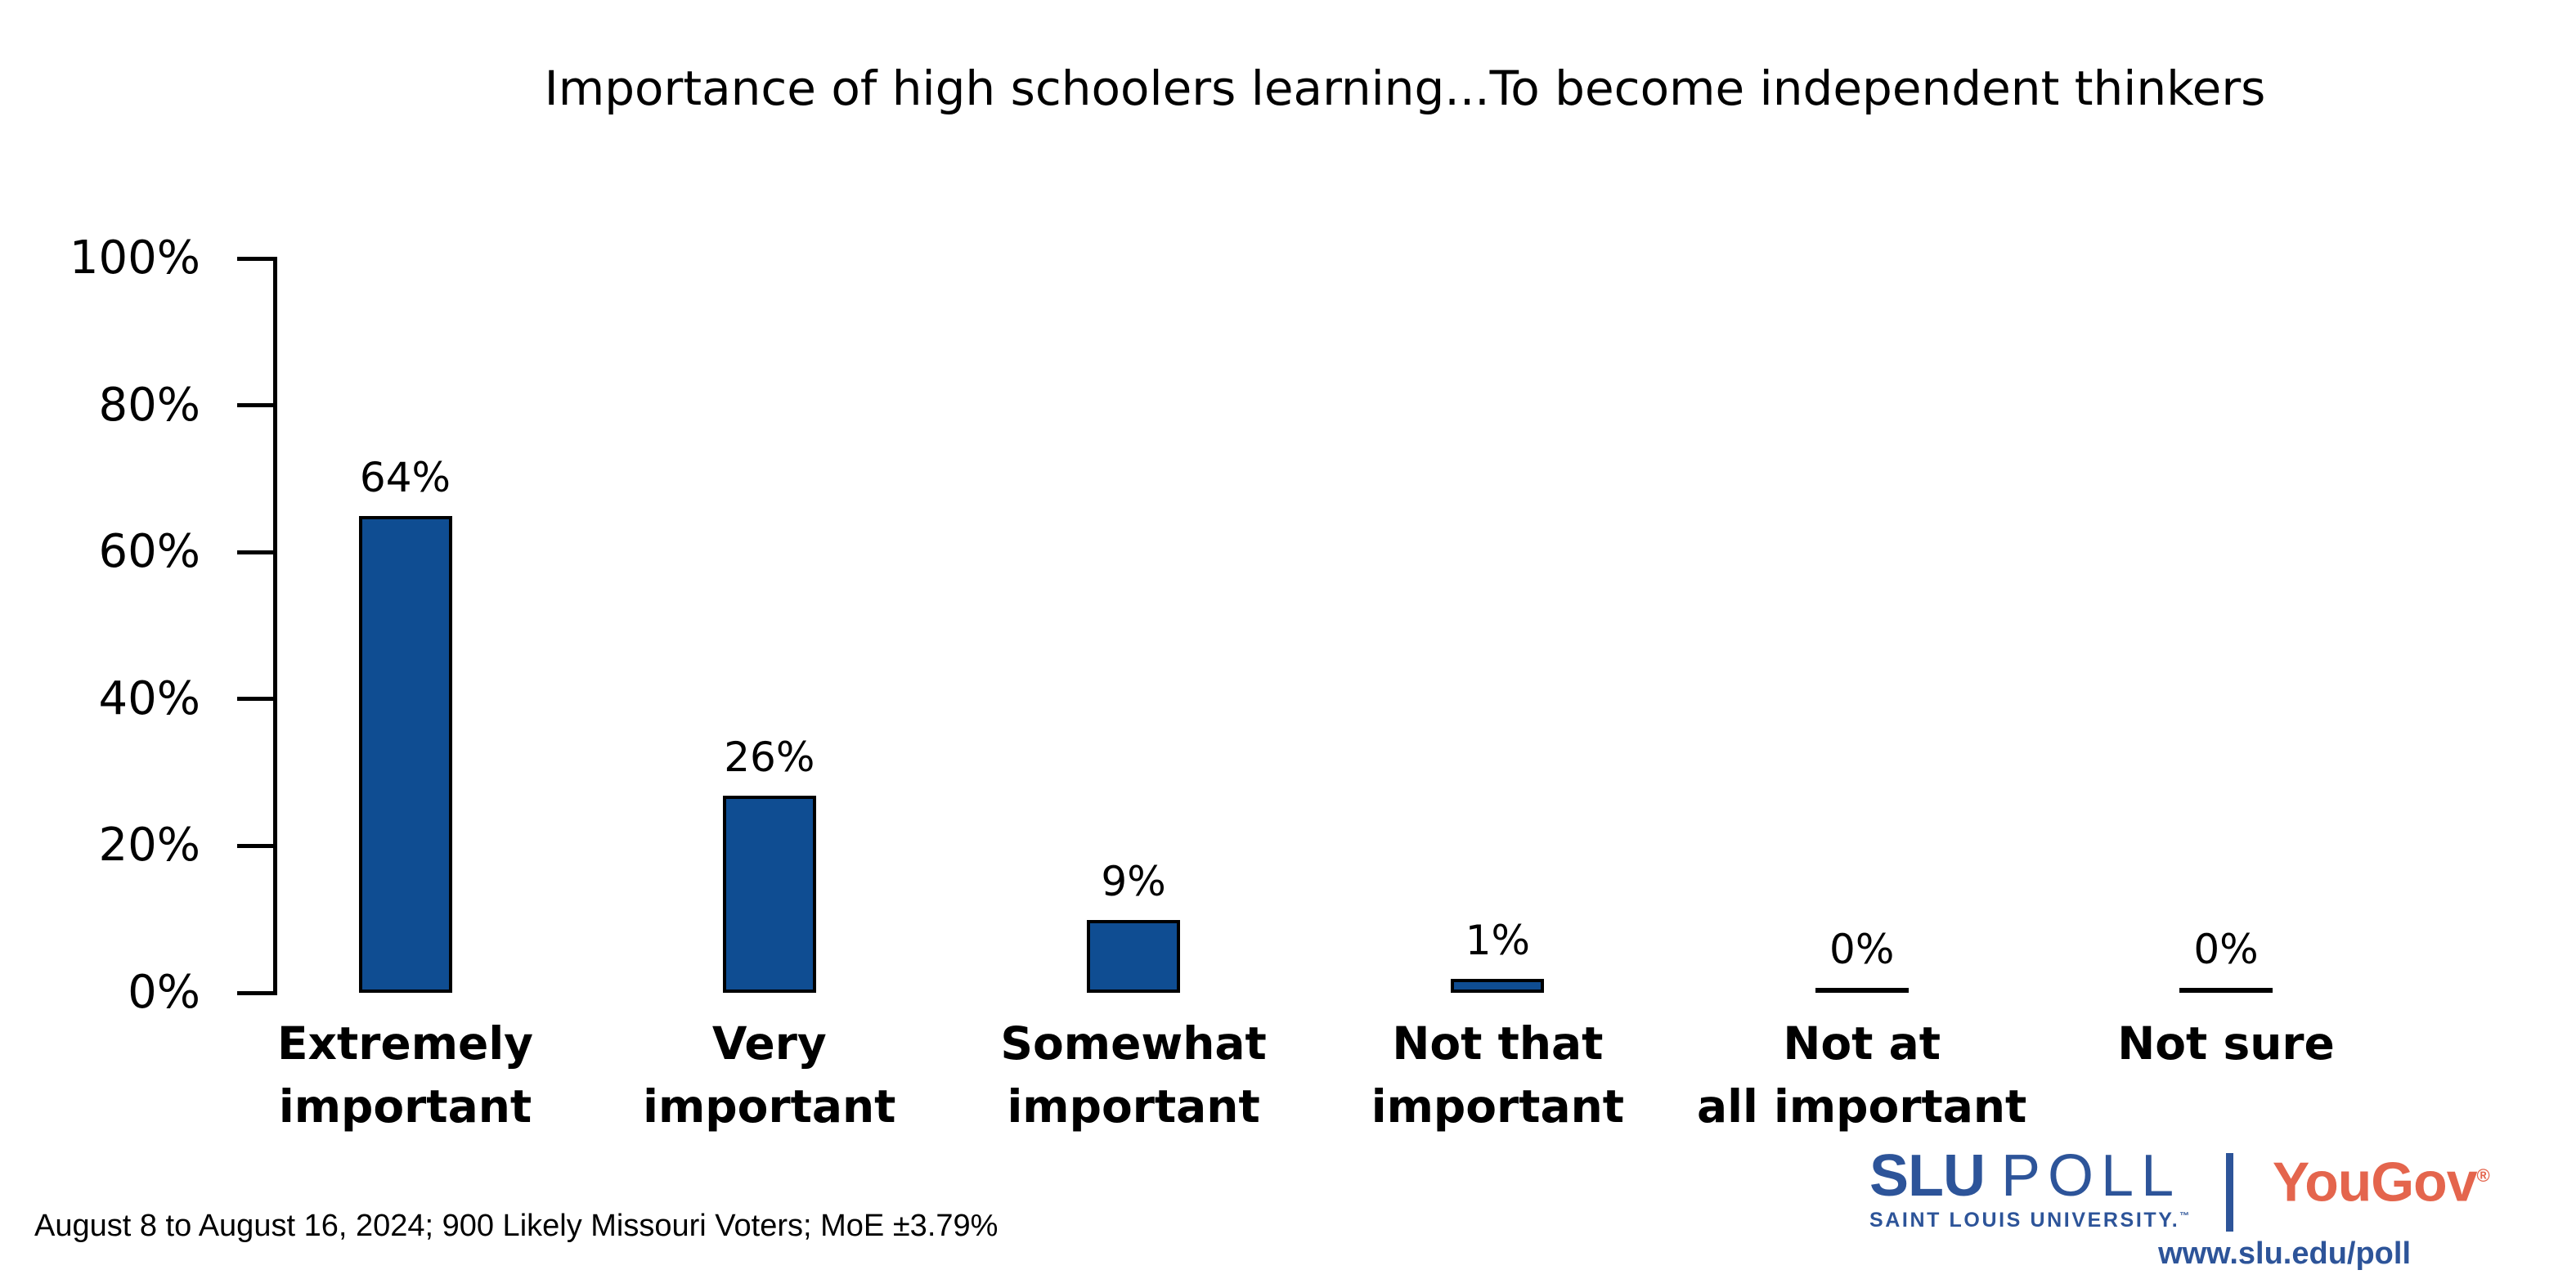 The image size is (2576, 1288). What do you see at coordinates (149, 698) in the screenshot?
I see `y-tick-label: 40%` at bounding box center [149, 698].